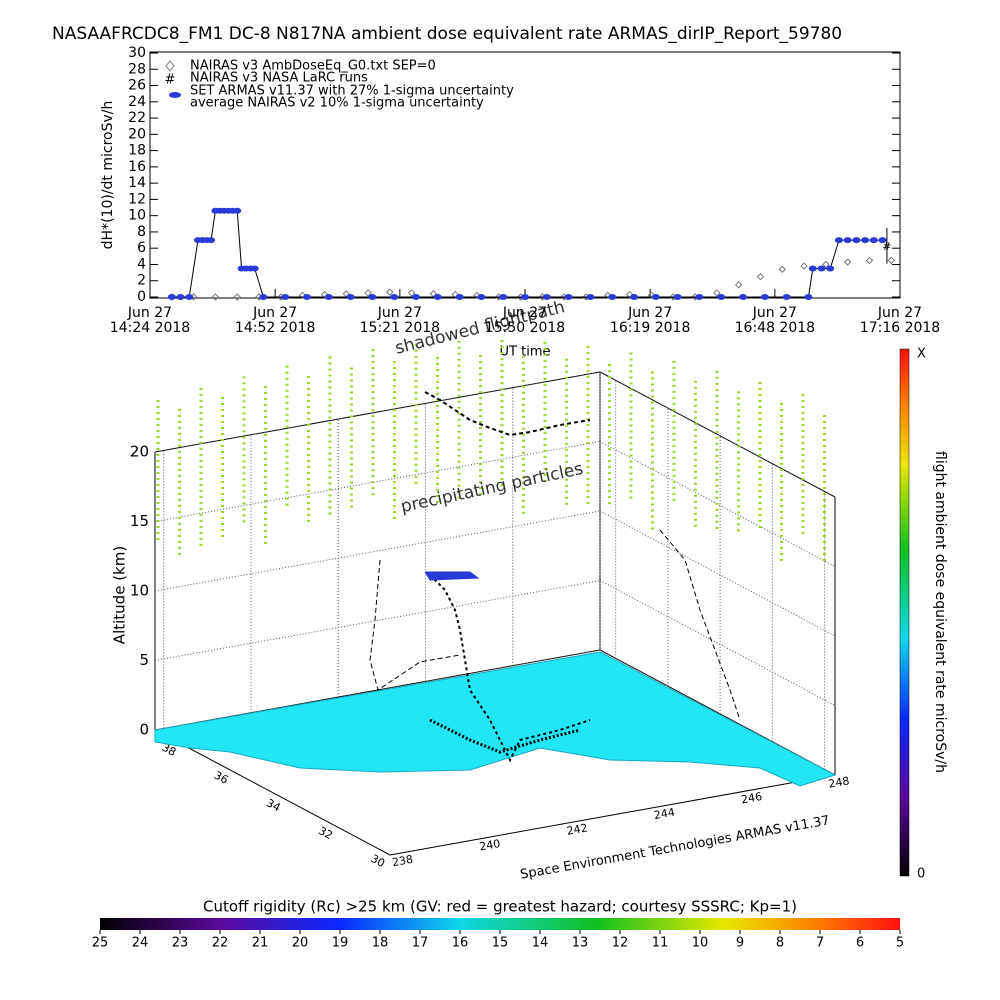 The width and height of the screenshot is (1000, 1000). Describe the element at coordinates (137, 134) in the screenshot. I see `y-tick-label: 20` at that location.